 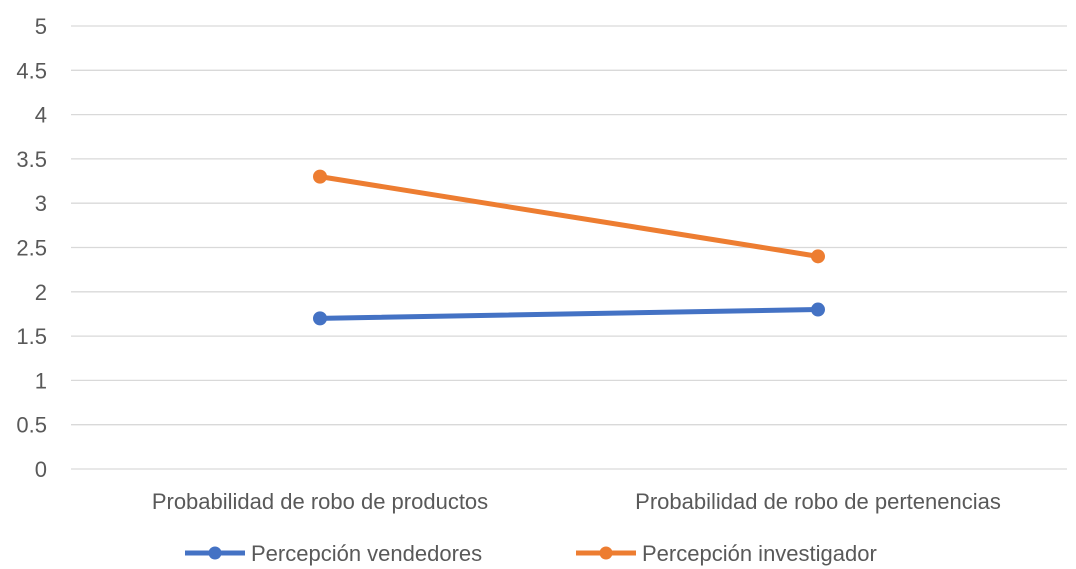 I want to click on y-tick-label: 0, so click(x=41, y=469).